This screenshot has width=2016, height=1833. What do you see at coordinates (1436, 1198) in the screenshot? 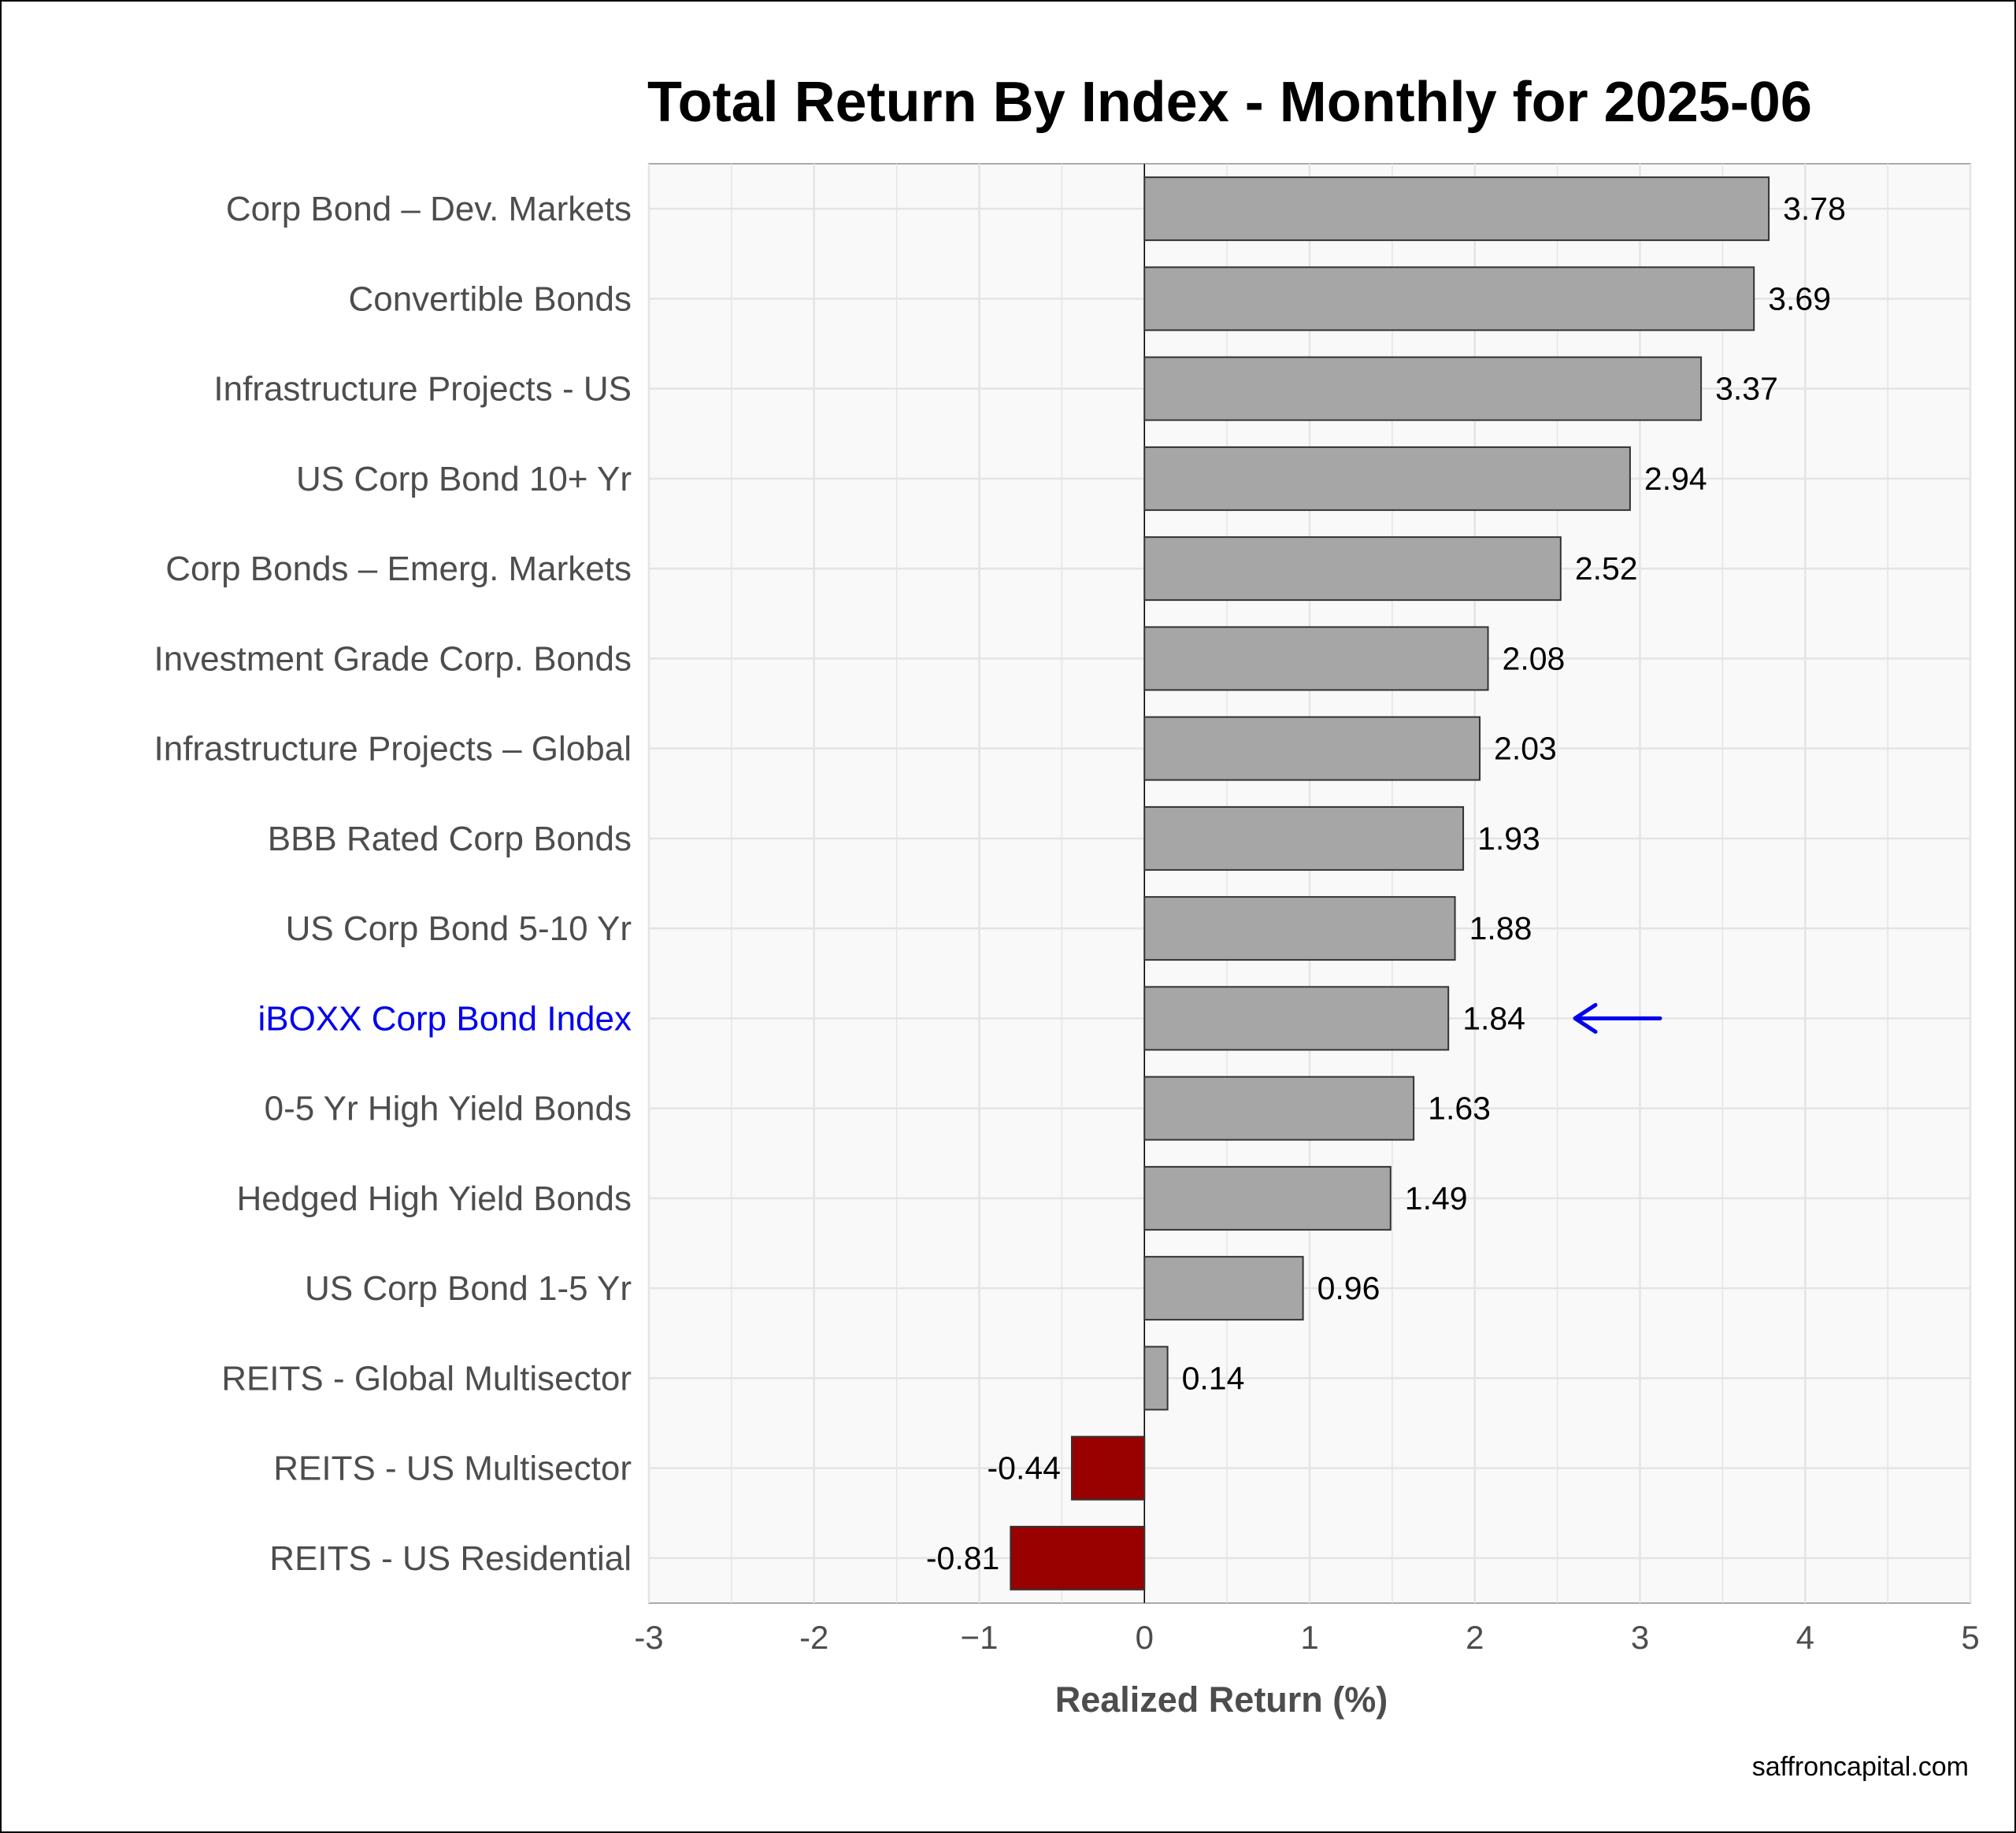
I see `value-label: 1.49` at bounding box center [1436, 1198].